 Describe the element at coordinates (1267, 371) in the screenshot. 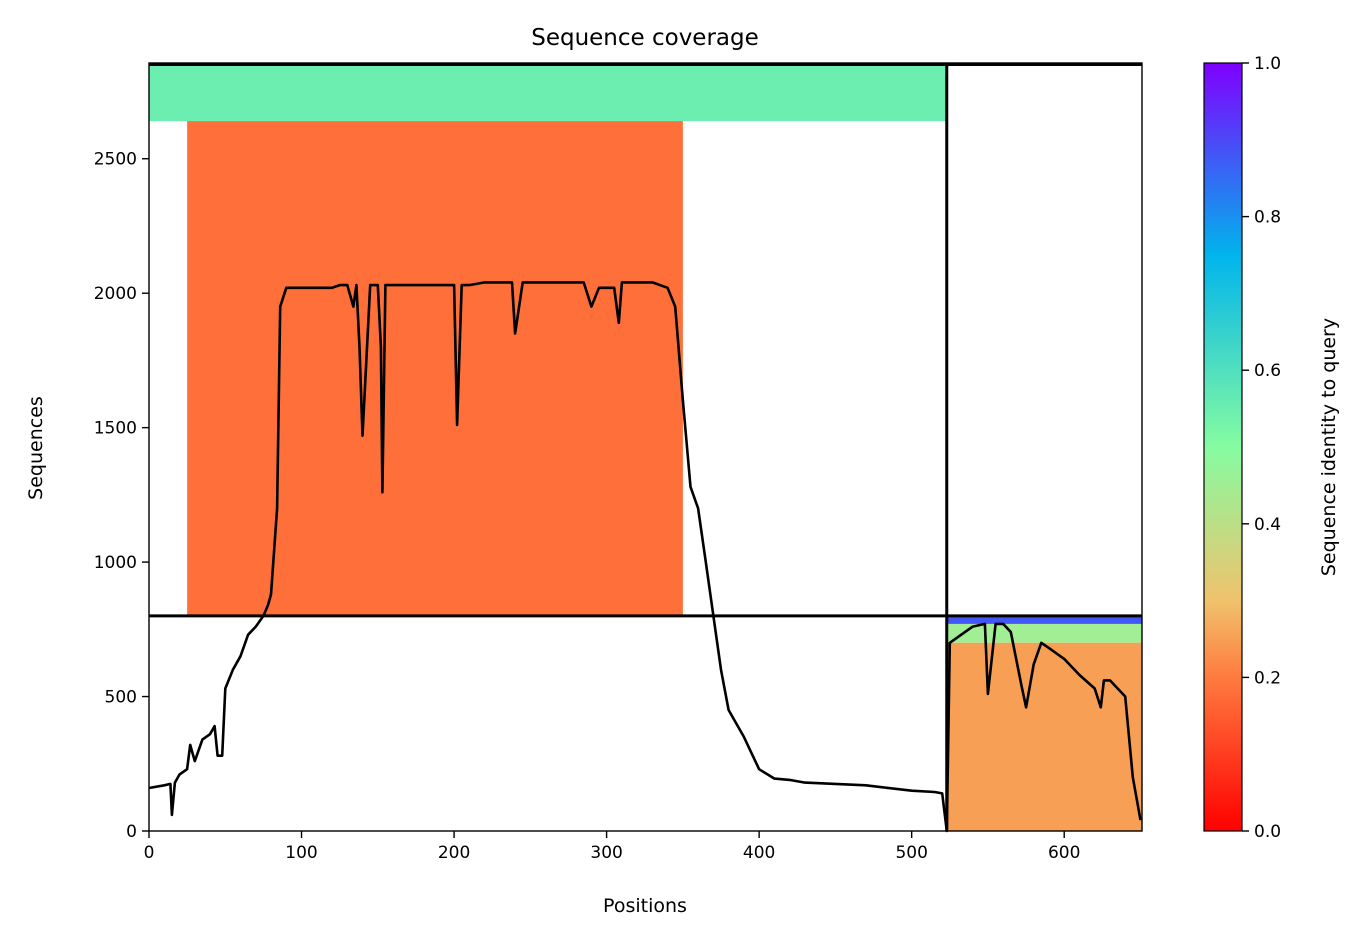

I see `colorbar-tick-label: 0.6` at that location.